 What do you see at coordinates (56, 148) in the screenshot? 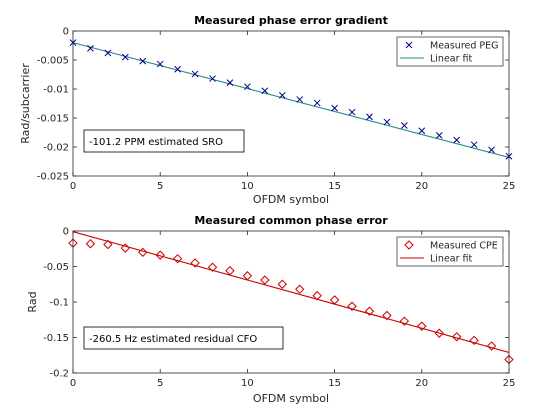
I see `y-tick-label: -0.02` at bounding box center [56, 148].